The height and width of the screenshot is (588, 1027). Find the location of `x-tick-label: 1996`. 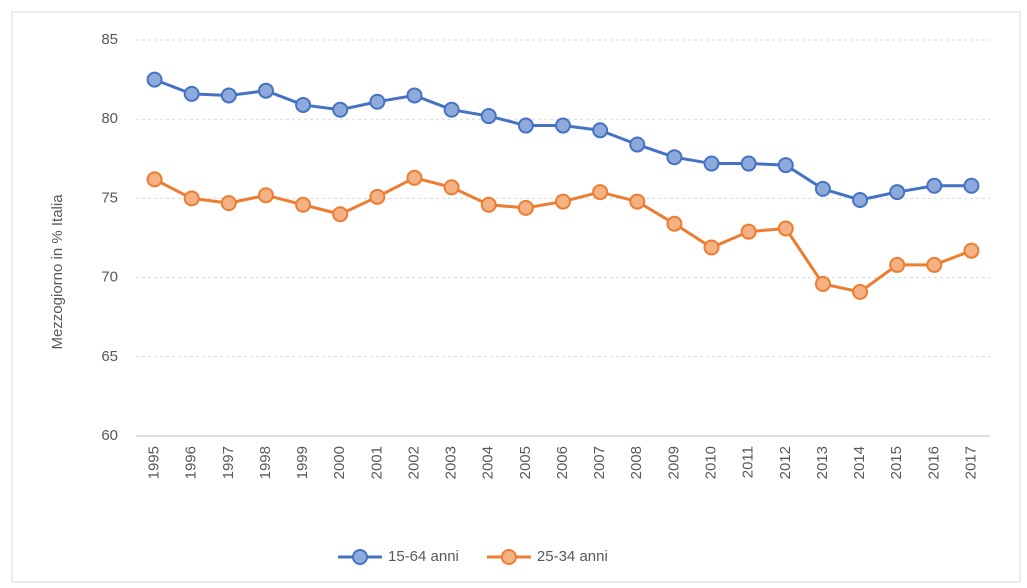

x-tick-label: 1996 is located at coordinates (191, 462).